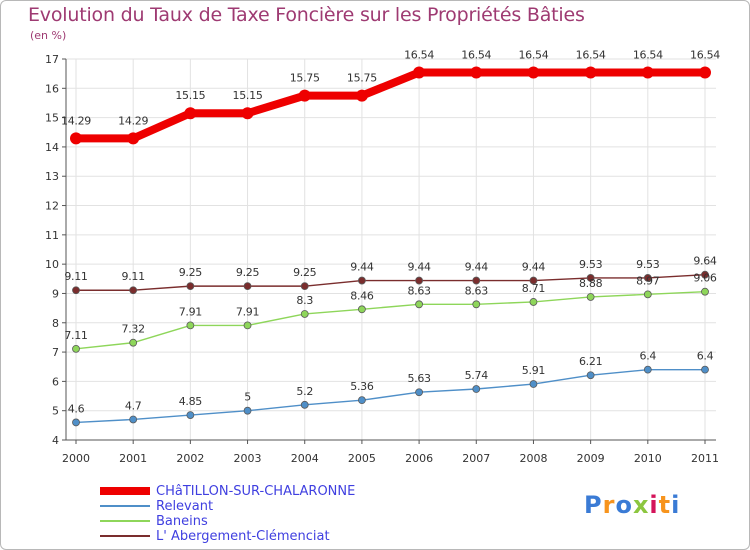  I want to click on data-label: 4.85, so click(191, 401).